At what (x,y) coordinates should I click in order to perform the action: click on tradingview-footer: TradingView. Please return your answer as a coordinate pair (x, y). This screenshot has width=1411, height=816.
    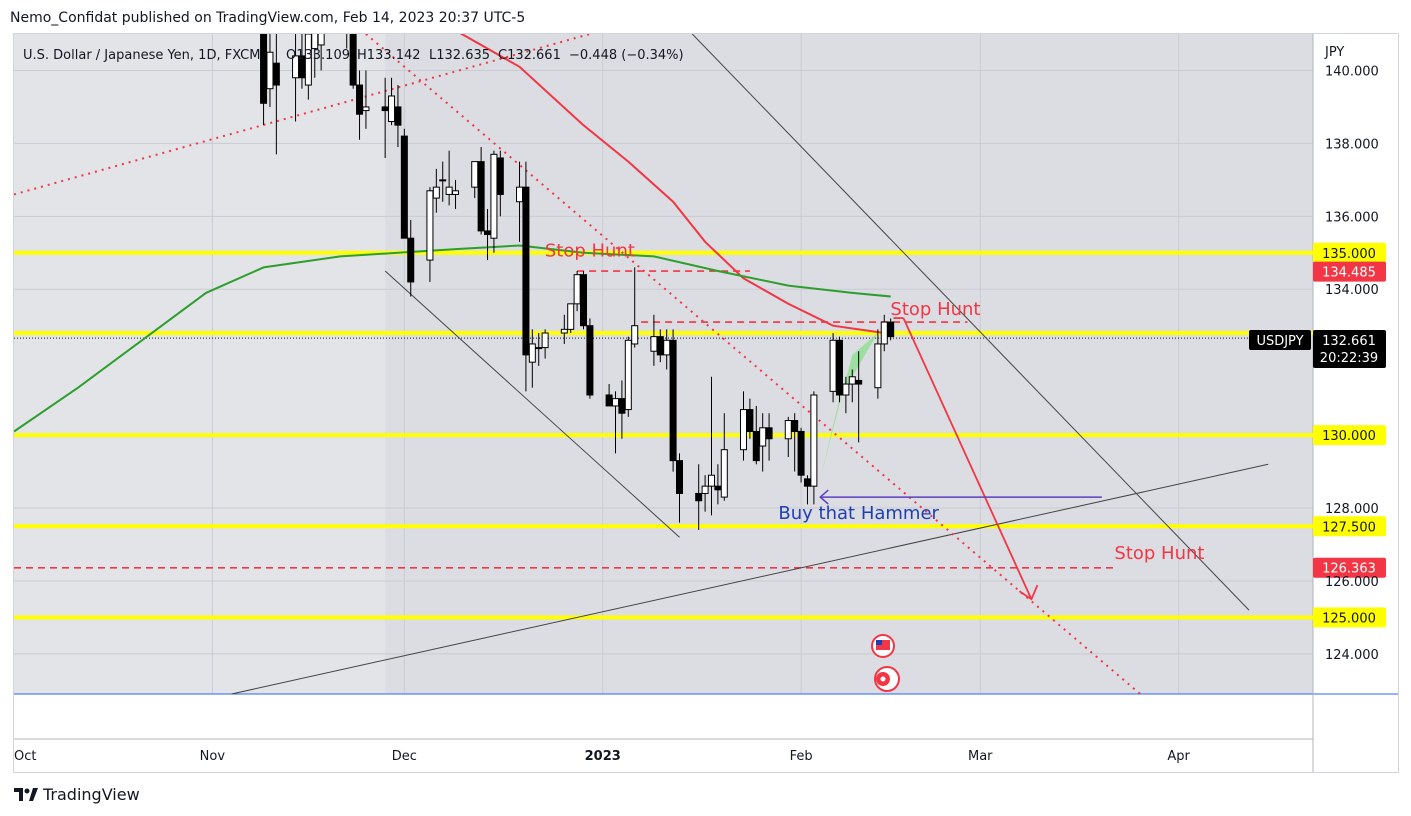
    Looking at the image, I should click on (77, 794).